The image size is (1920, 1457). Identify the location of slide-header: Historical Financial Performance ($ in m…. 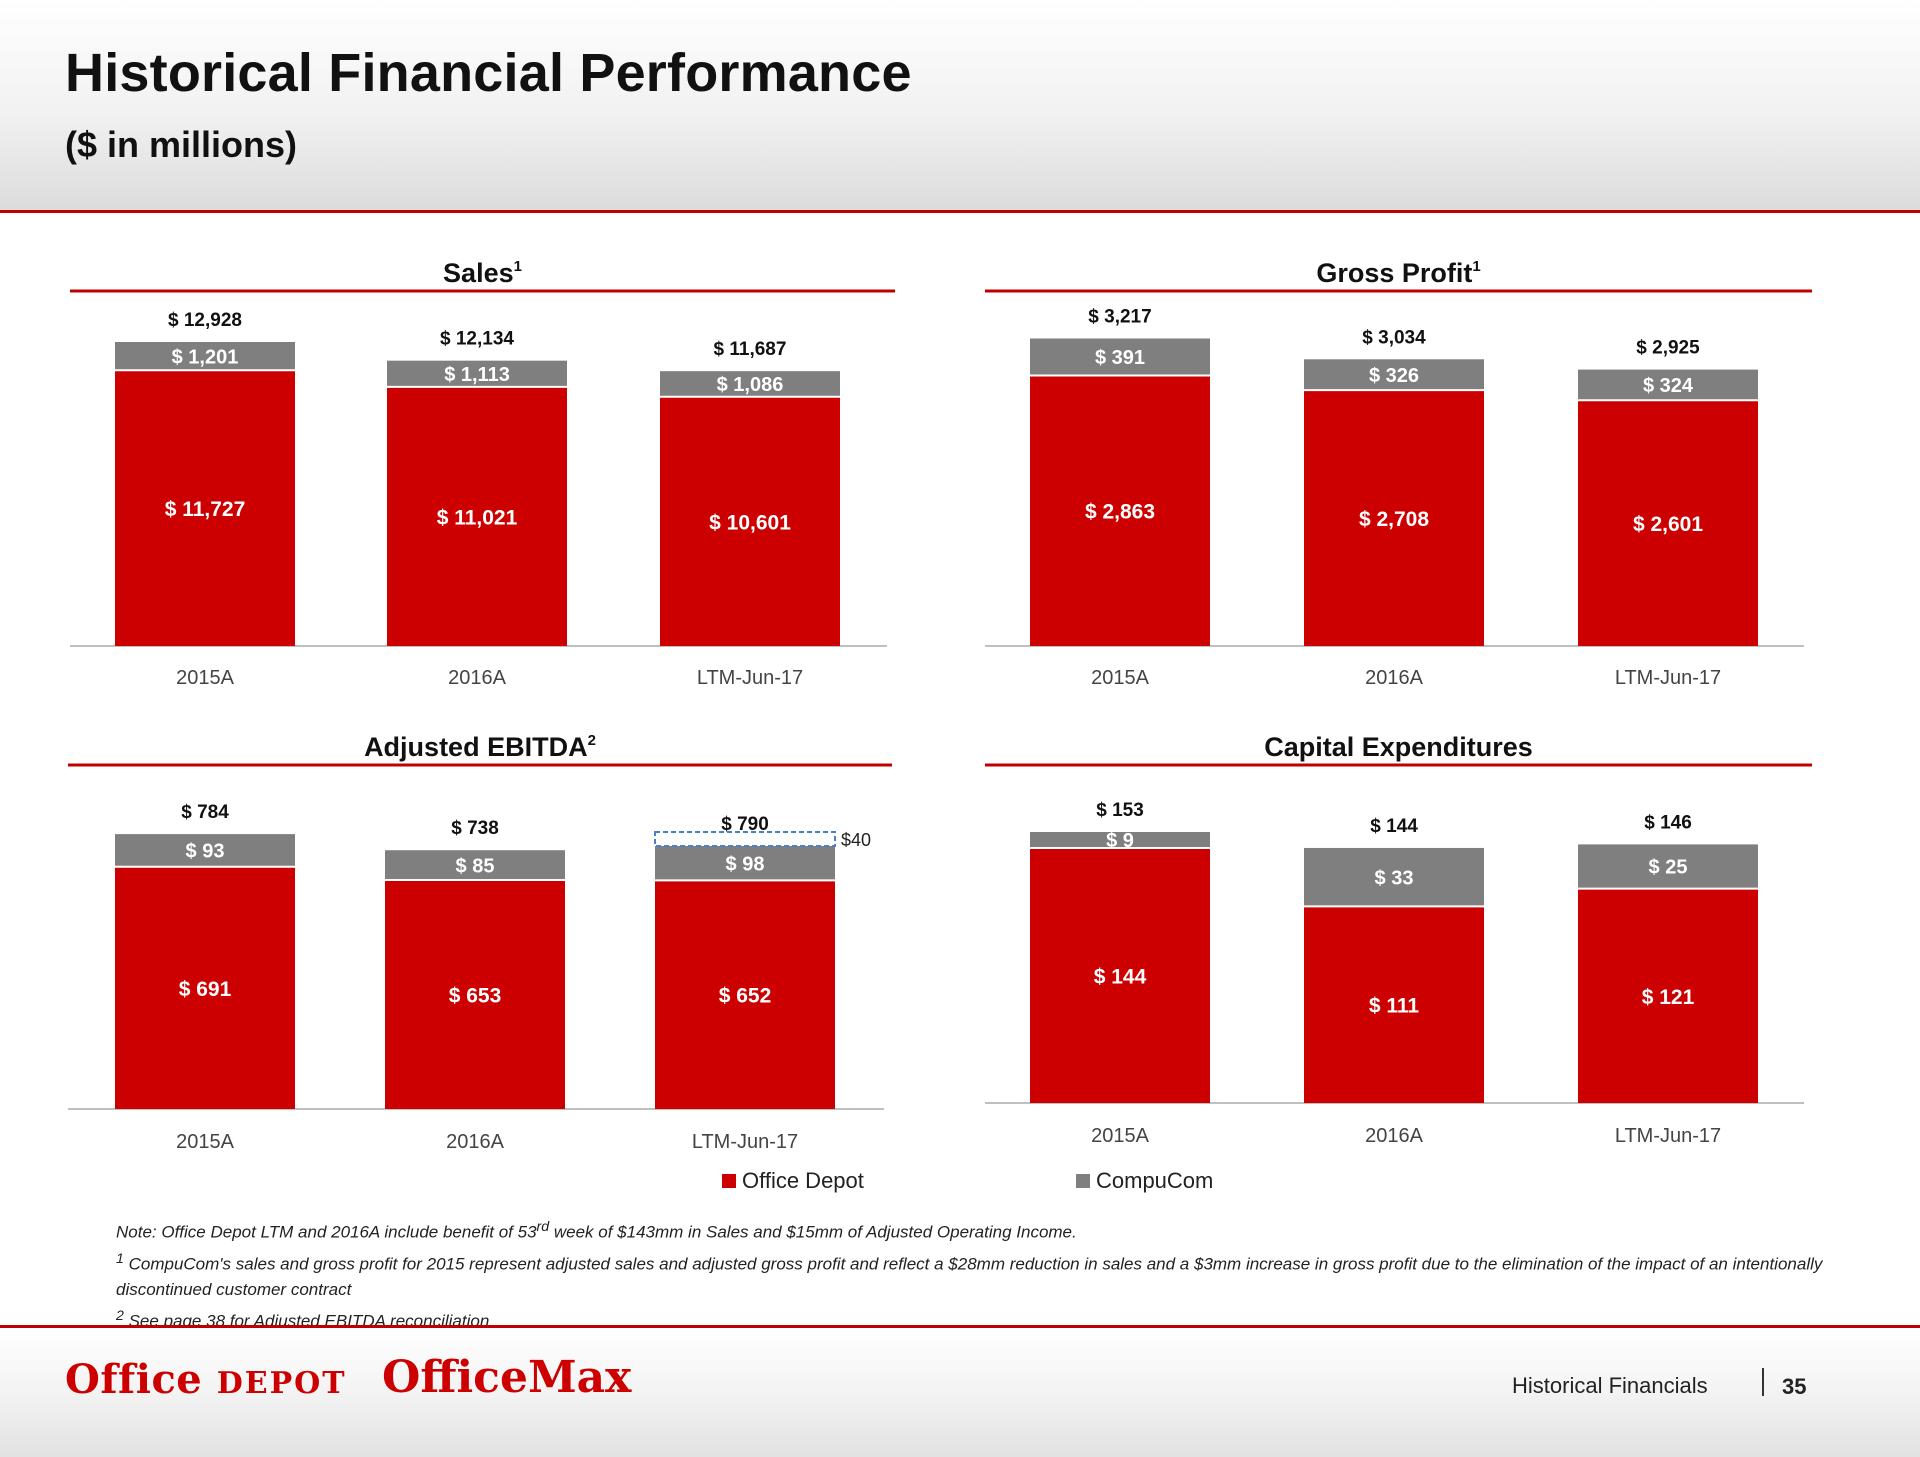
(960, 106).